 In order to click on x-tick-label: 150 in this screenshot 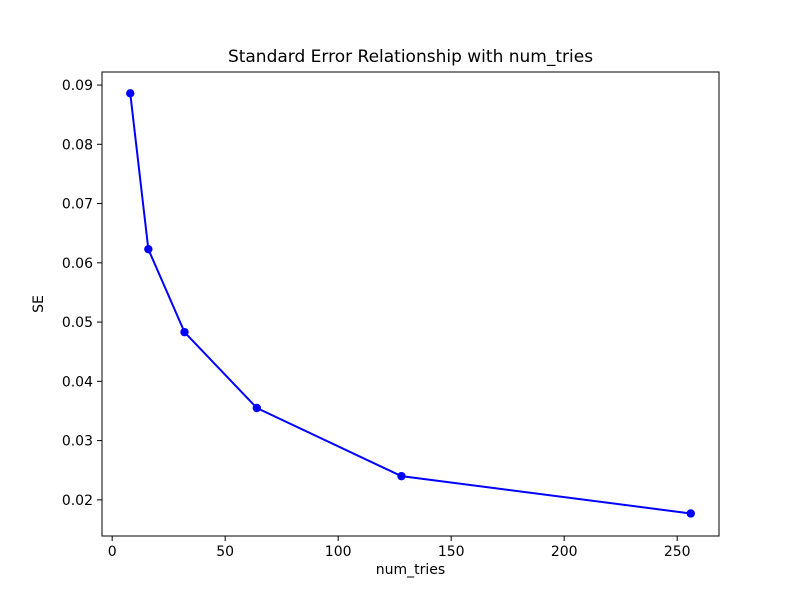, I will do `click(451, 552)`.